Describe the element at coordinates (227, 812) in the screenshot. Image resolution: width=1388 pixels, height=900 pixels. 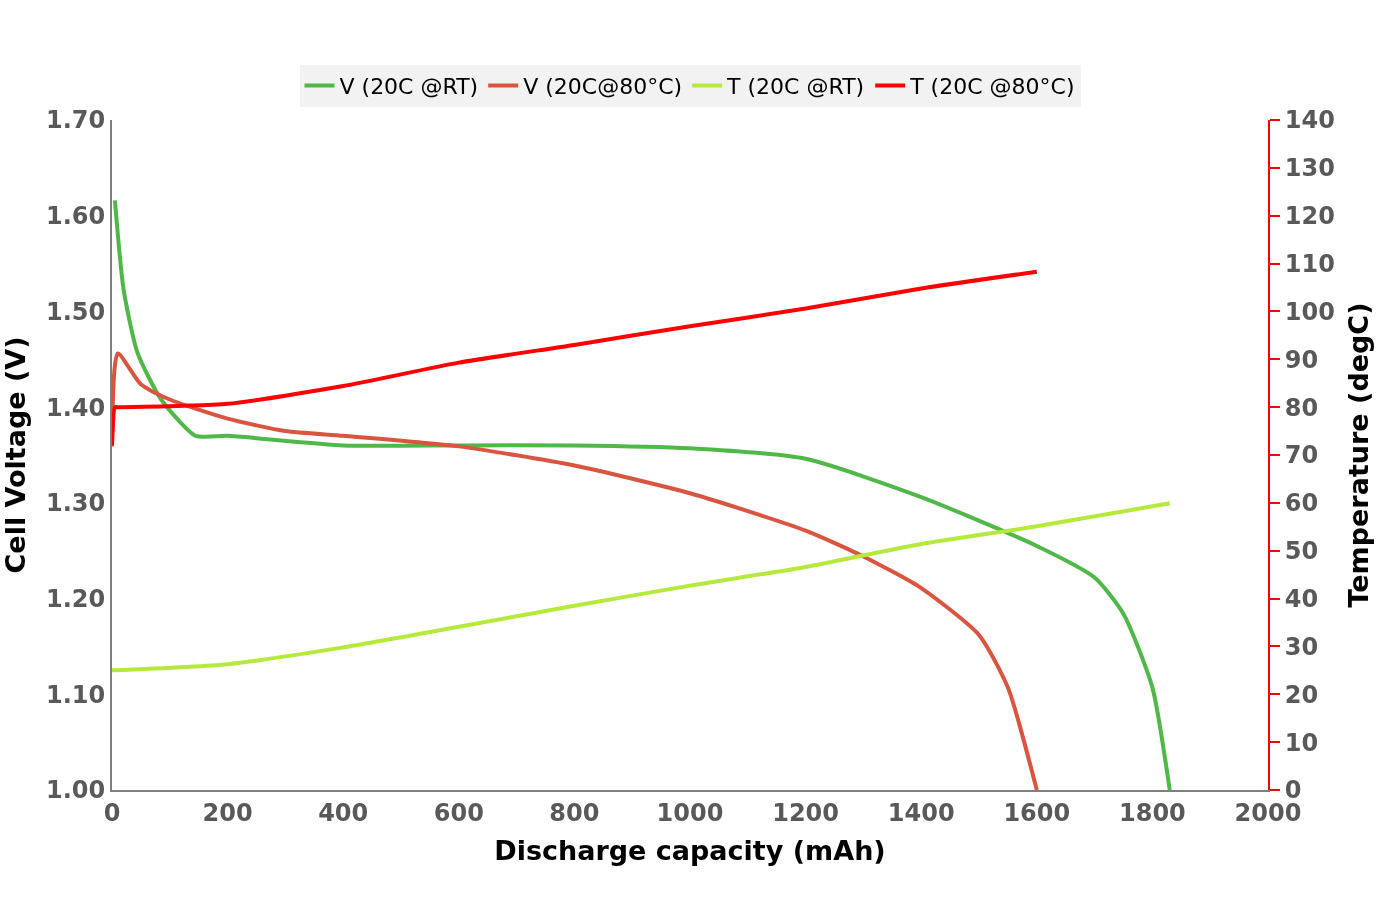
I see `x-tick-label: 200` at that location.